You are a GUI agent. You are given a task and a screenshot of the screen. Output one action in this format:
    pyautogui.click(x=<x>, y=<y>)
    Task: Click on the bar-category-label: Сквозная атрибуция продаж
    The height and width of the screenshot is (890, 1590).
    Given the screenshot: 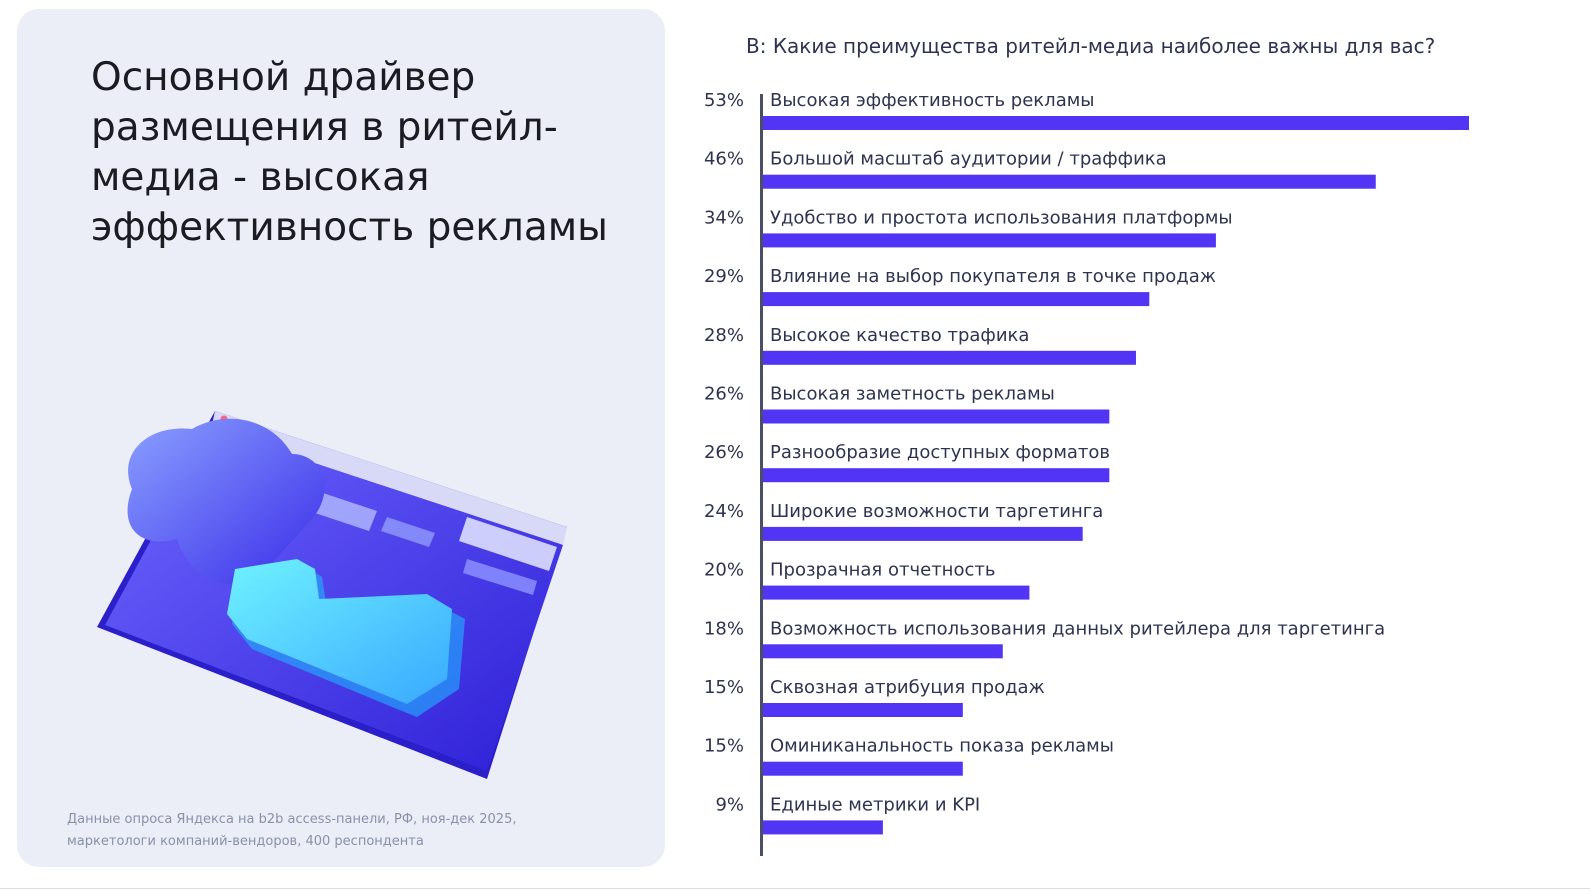 What is the action you would take?
    pyautogui.click(x=907, y=687)
    